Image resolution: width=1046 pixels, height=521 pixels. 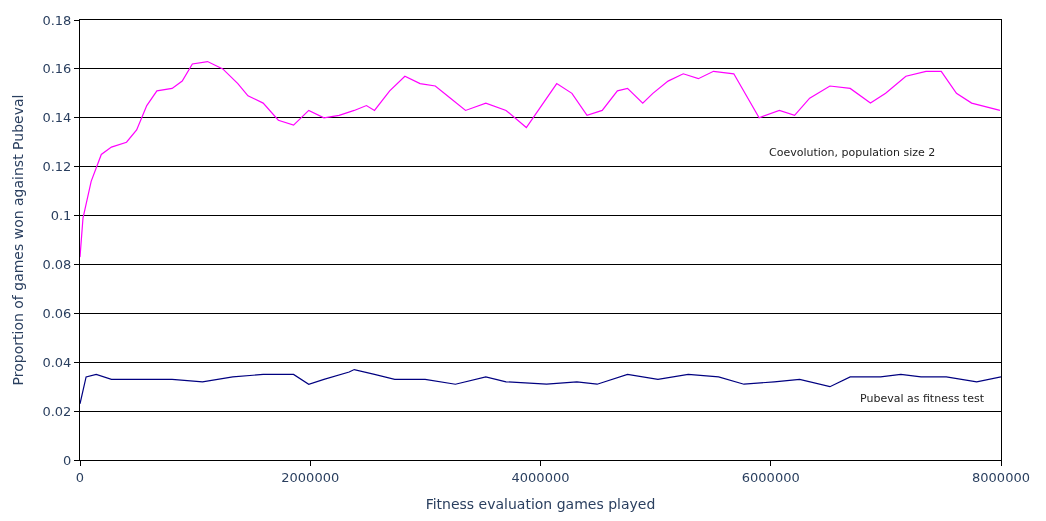 What do you see at coordinates (18, 240) in the screenshot?
I see `y-axis-title: Proportion of games won against Pubeval` at bounding box center [18, 240].